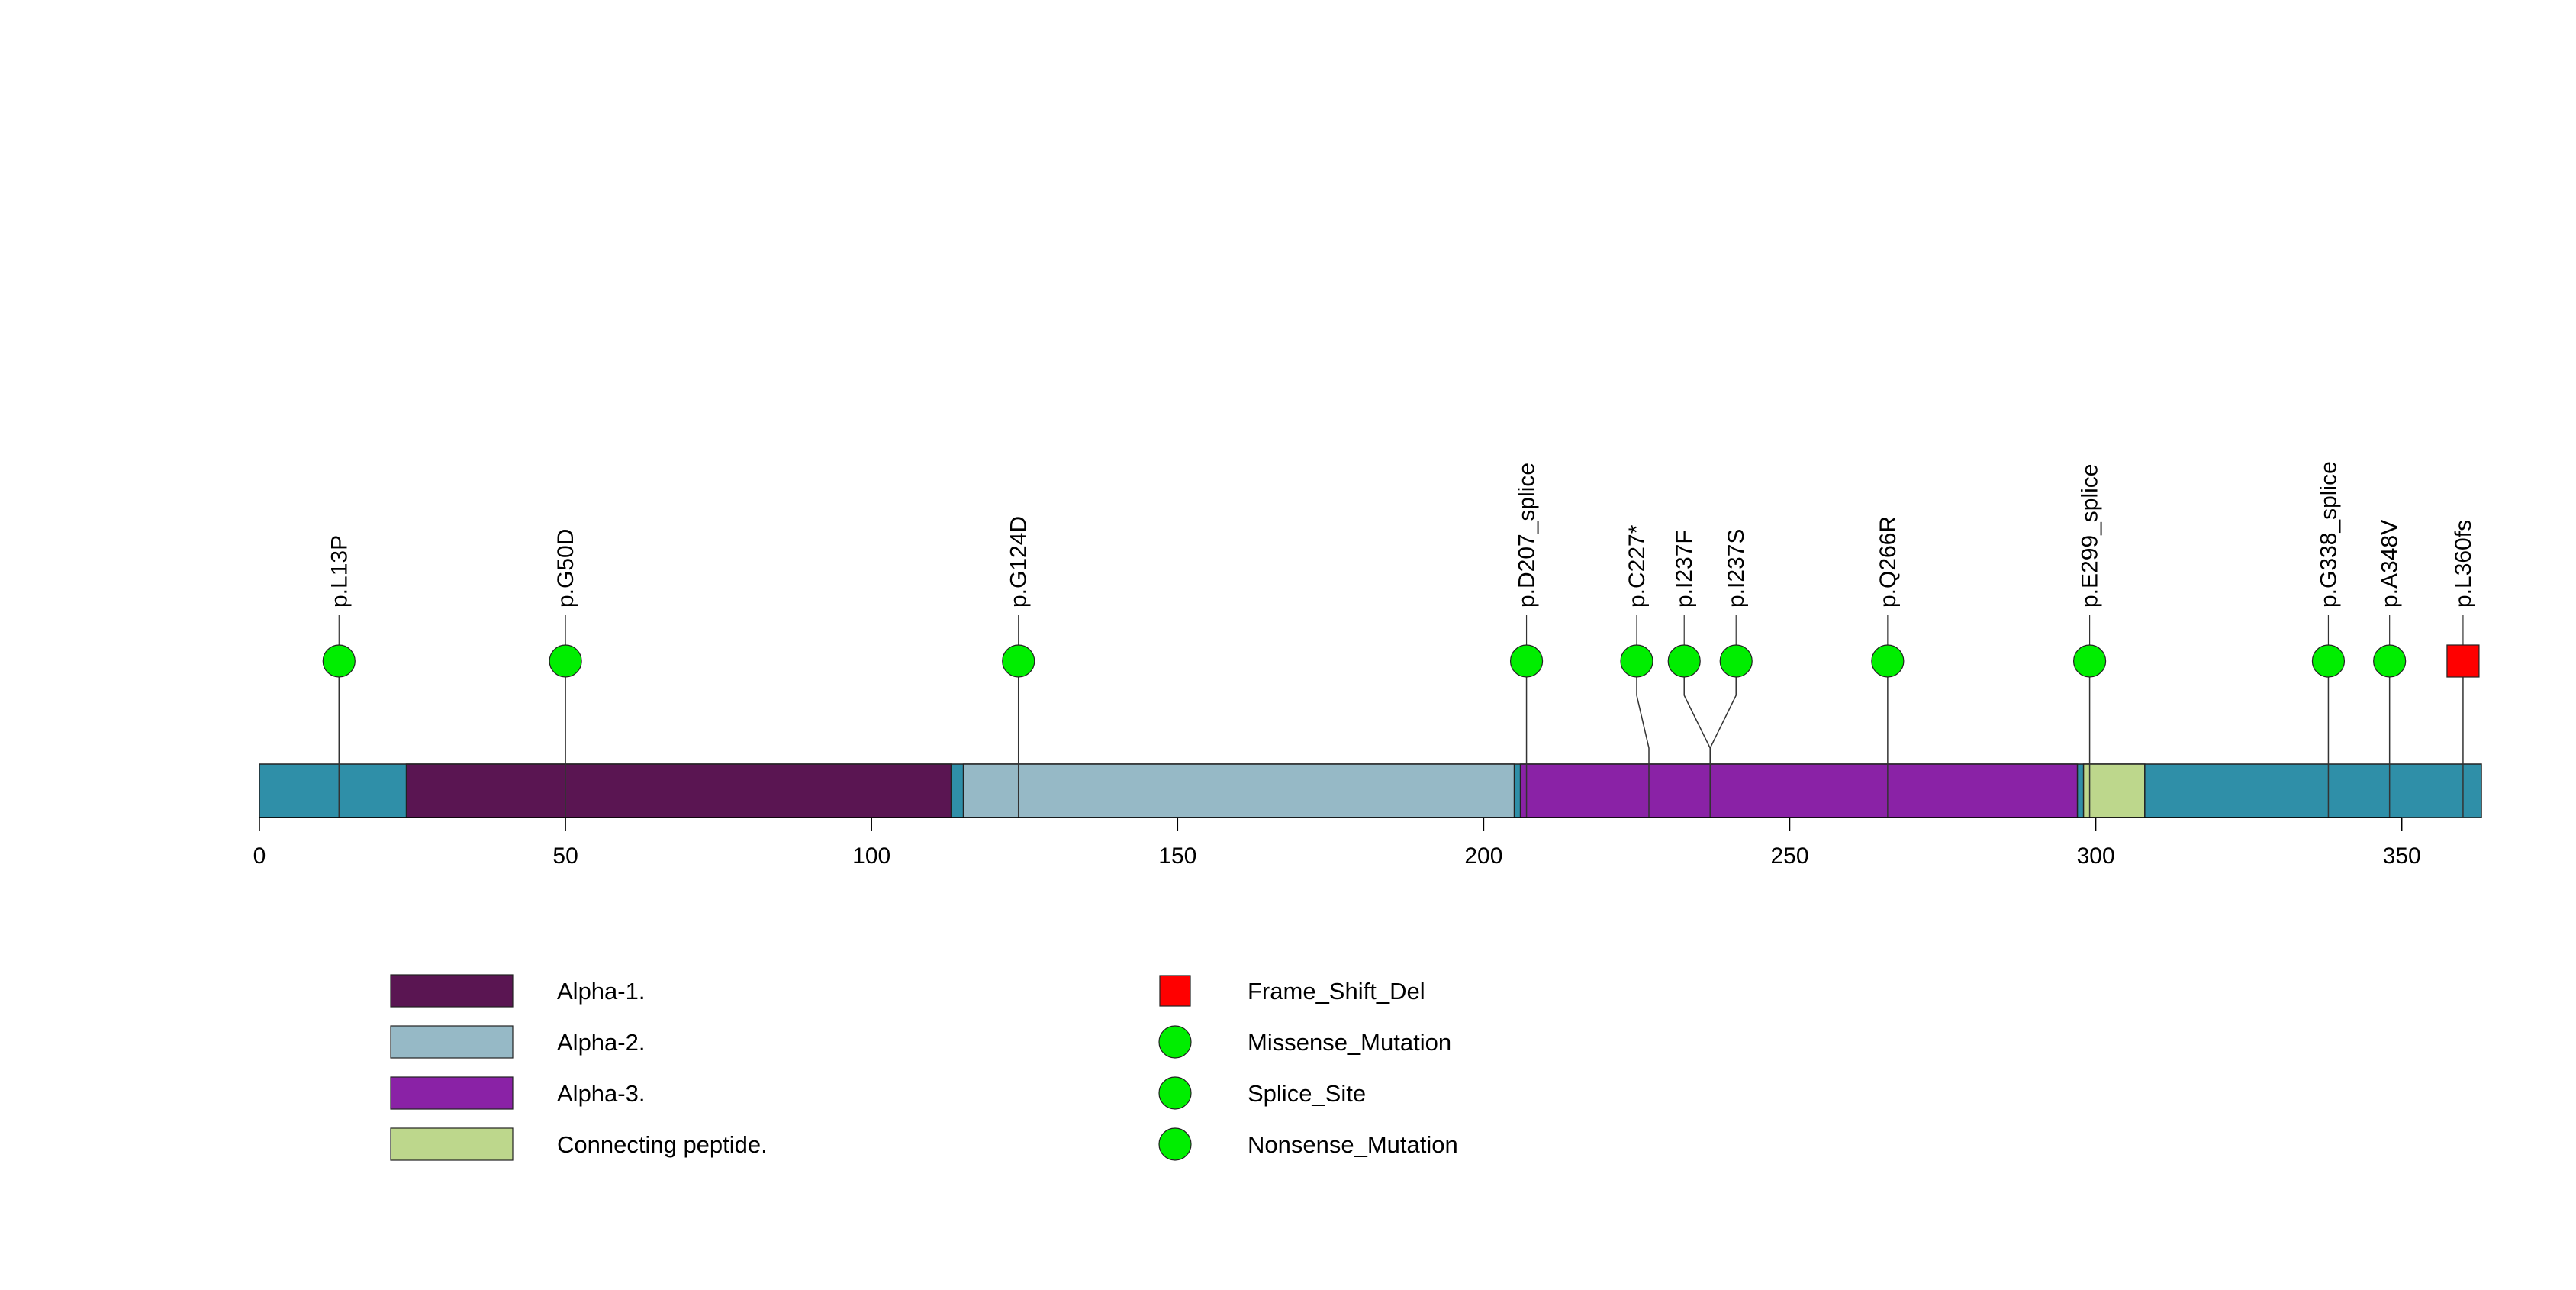 The image size is (2576, 1290). What do you see at coordinates (565, 856) in the screenshot?
I see `x-tick-label: 50` at bounding box center [565, 856].